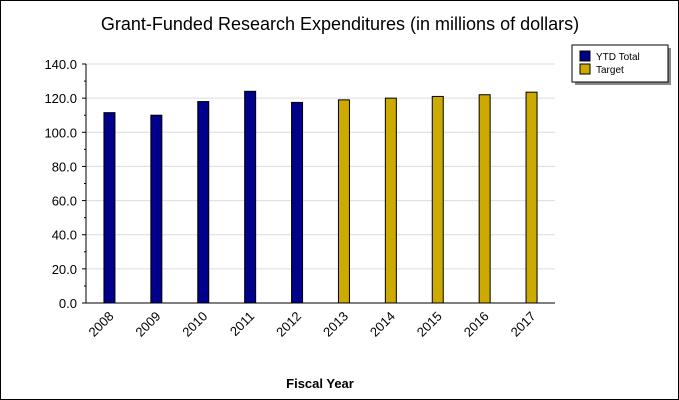  I want to click on bar-ytd-total-2012, so click(297, 202).